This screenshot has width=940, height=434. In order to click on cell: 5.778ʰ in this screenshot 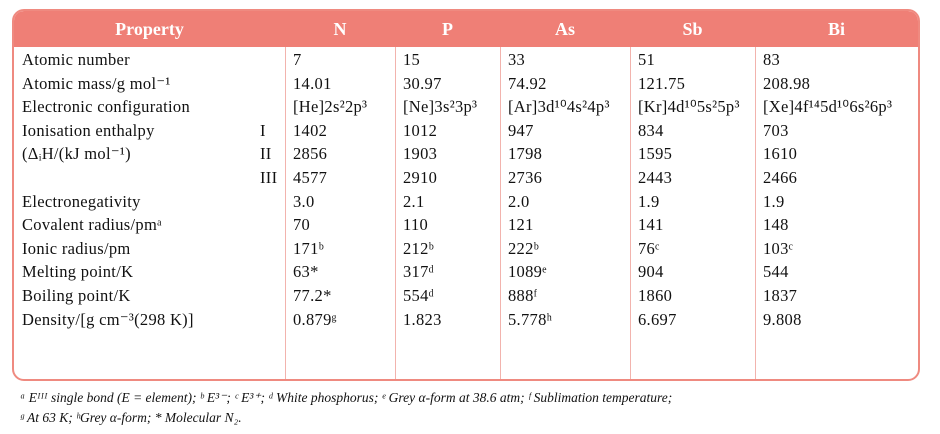, I will do `click(530, 319)`.